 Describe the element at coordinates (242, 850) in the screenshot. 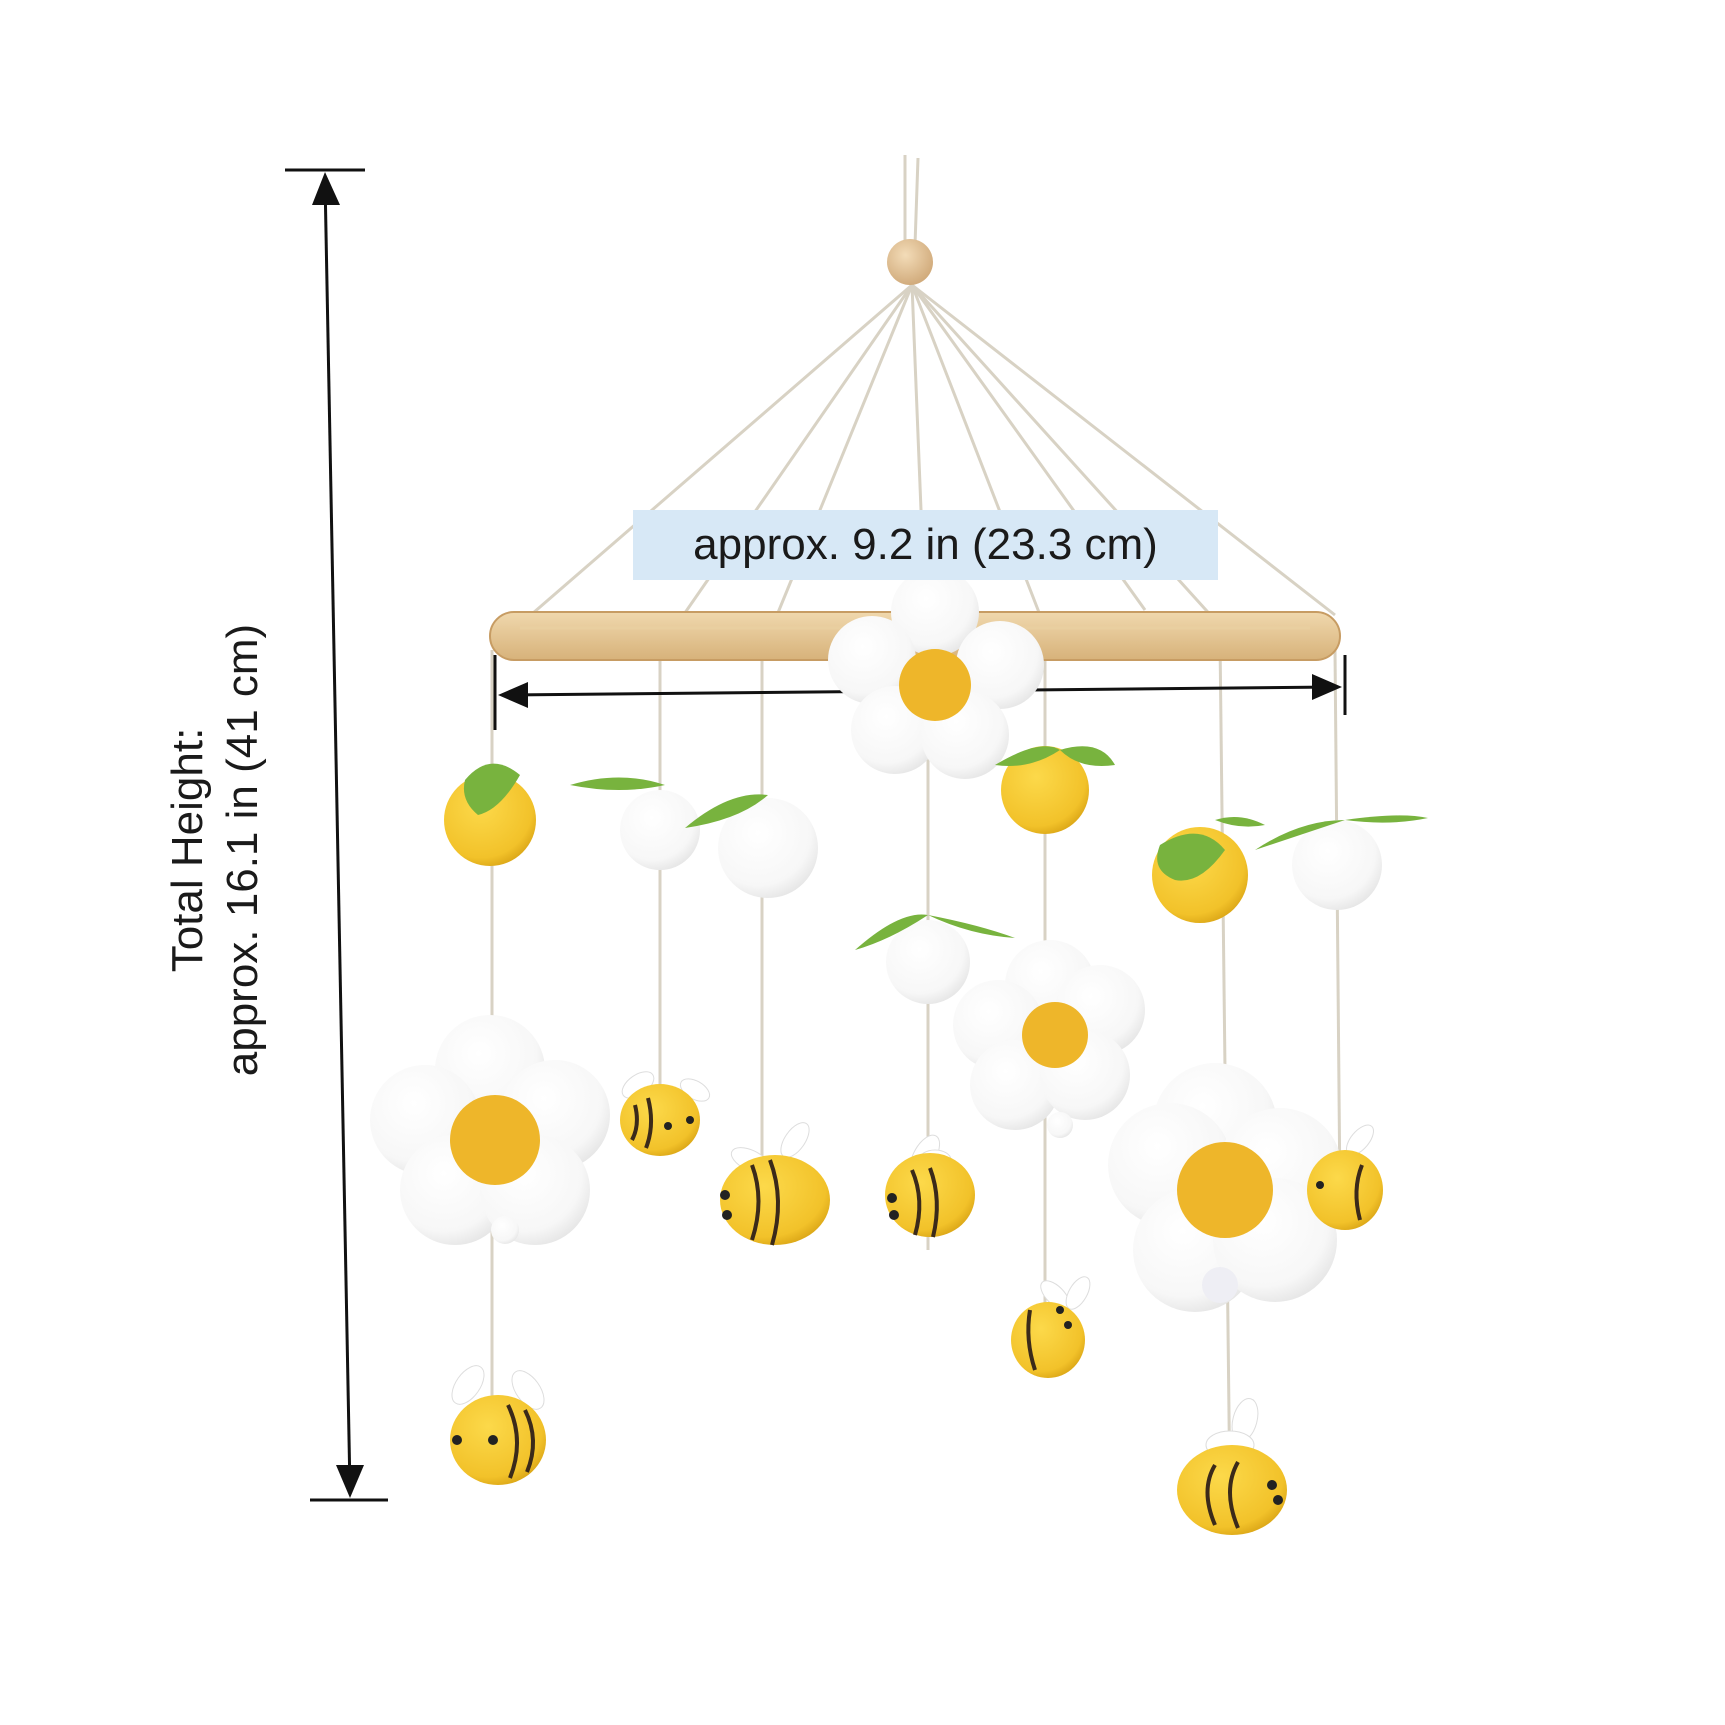

I see `height-label-value: approx. 16.1 in (41 cm)` at that location.